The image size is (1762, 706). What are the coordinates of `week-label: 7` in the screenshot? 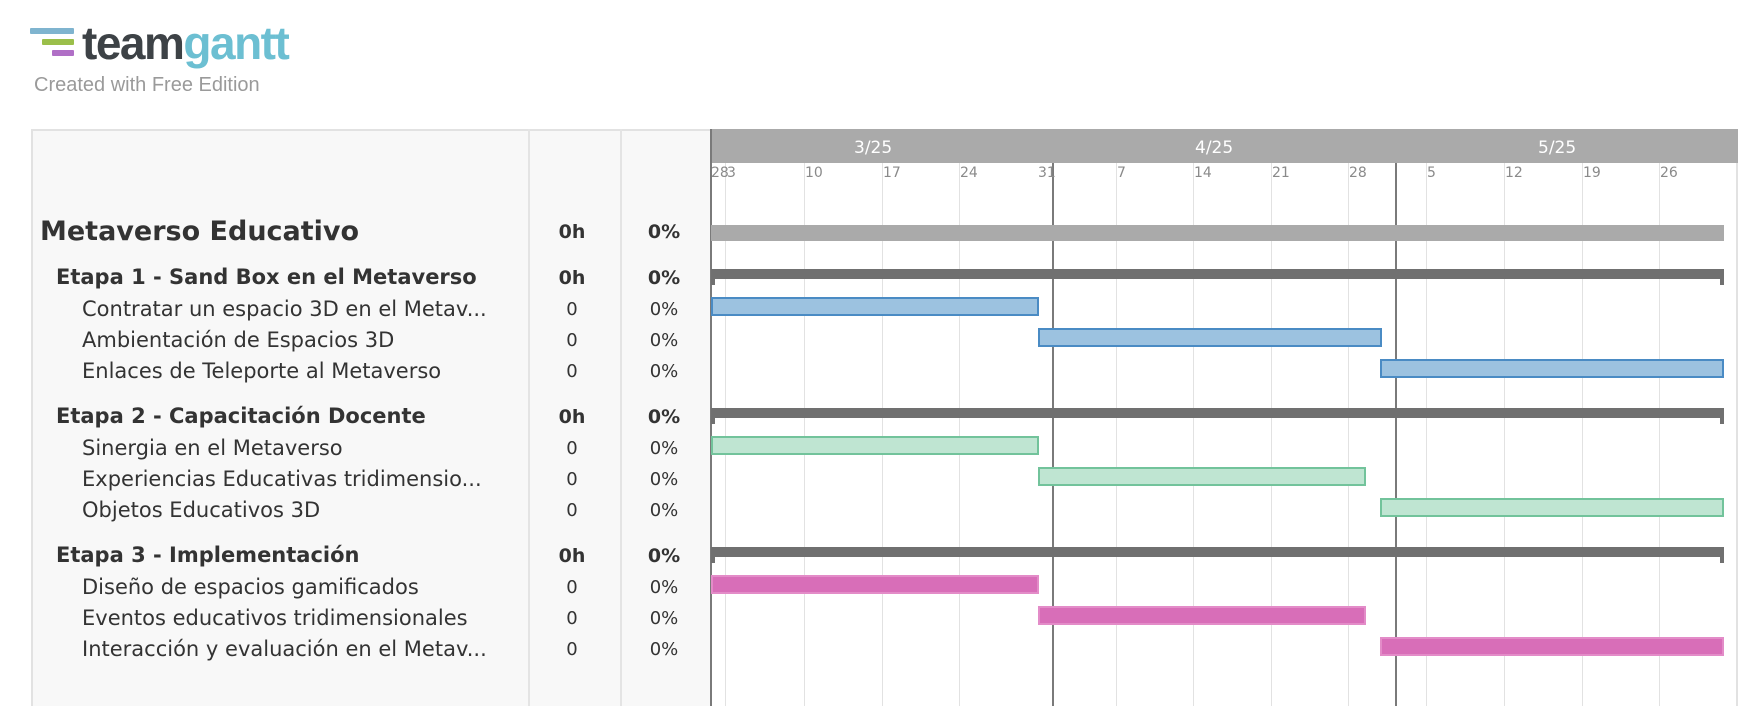 It's located at (1121, 173).